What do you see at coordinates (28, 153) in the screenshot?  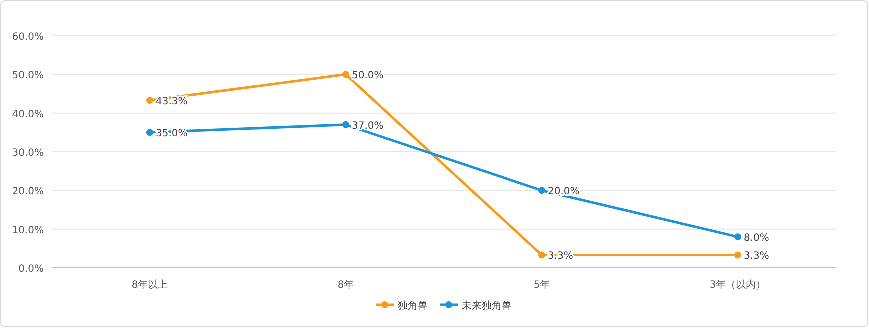 I see `y-tick-label: 30.0%` at bounding box center [28, 153].